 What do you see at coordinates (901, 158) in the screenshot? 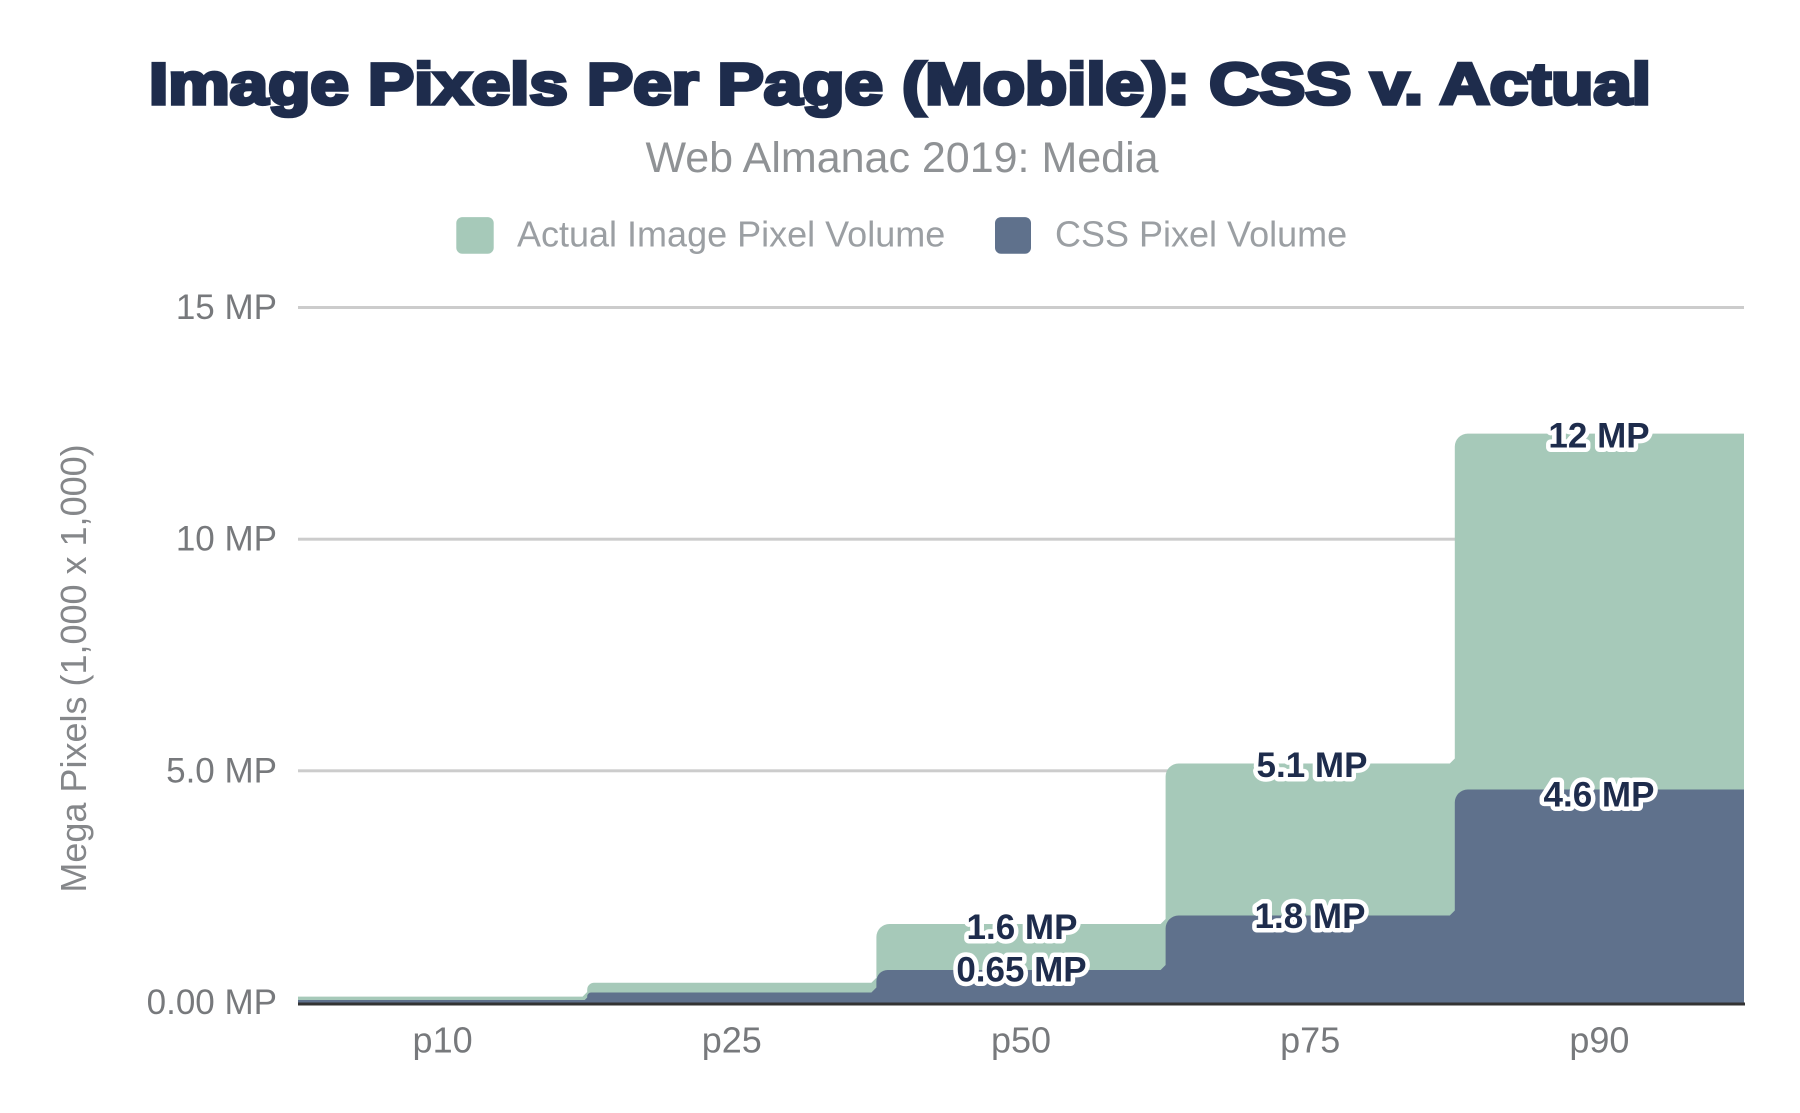
I see `svg-text: Web Almanac 2019: Media` at bounding box center [901, 158].